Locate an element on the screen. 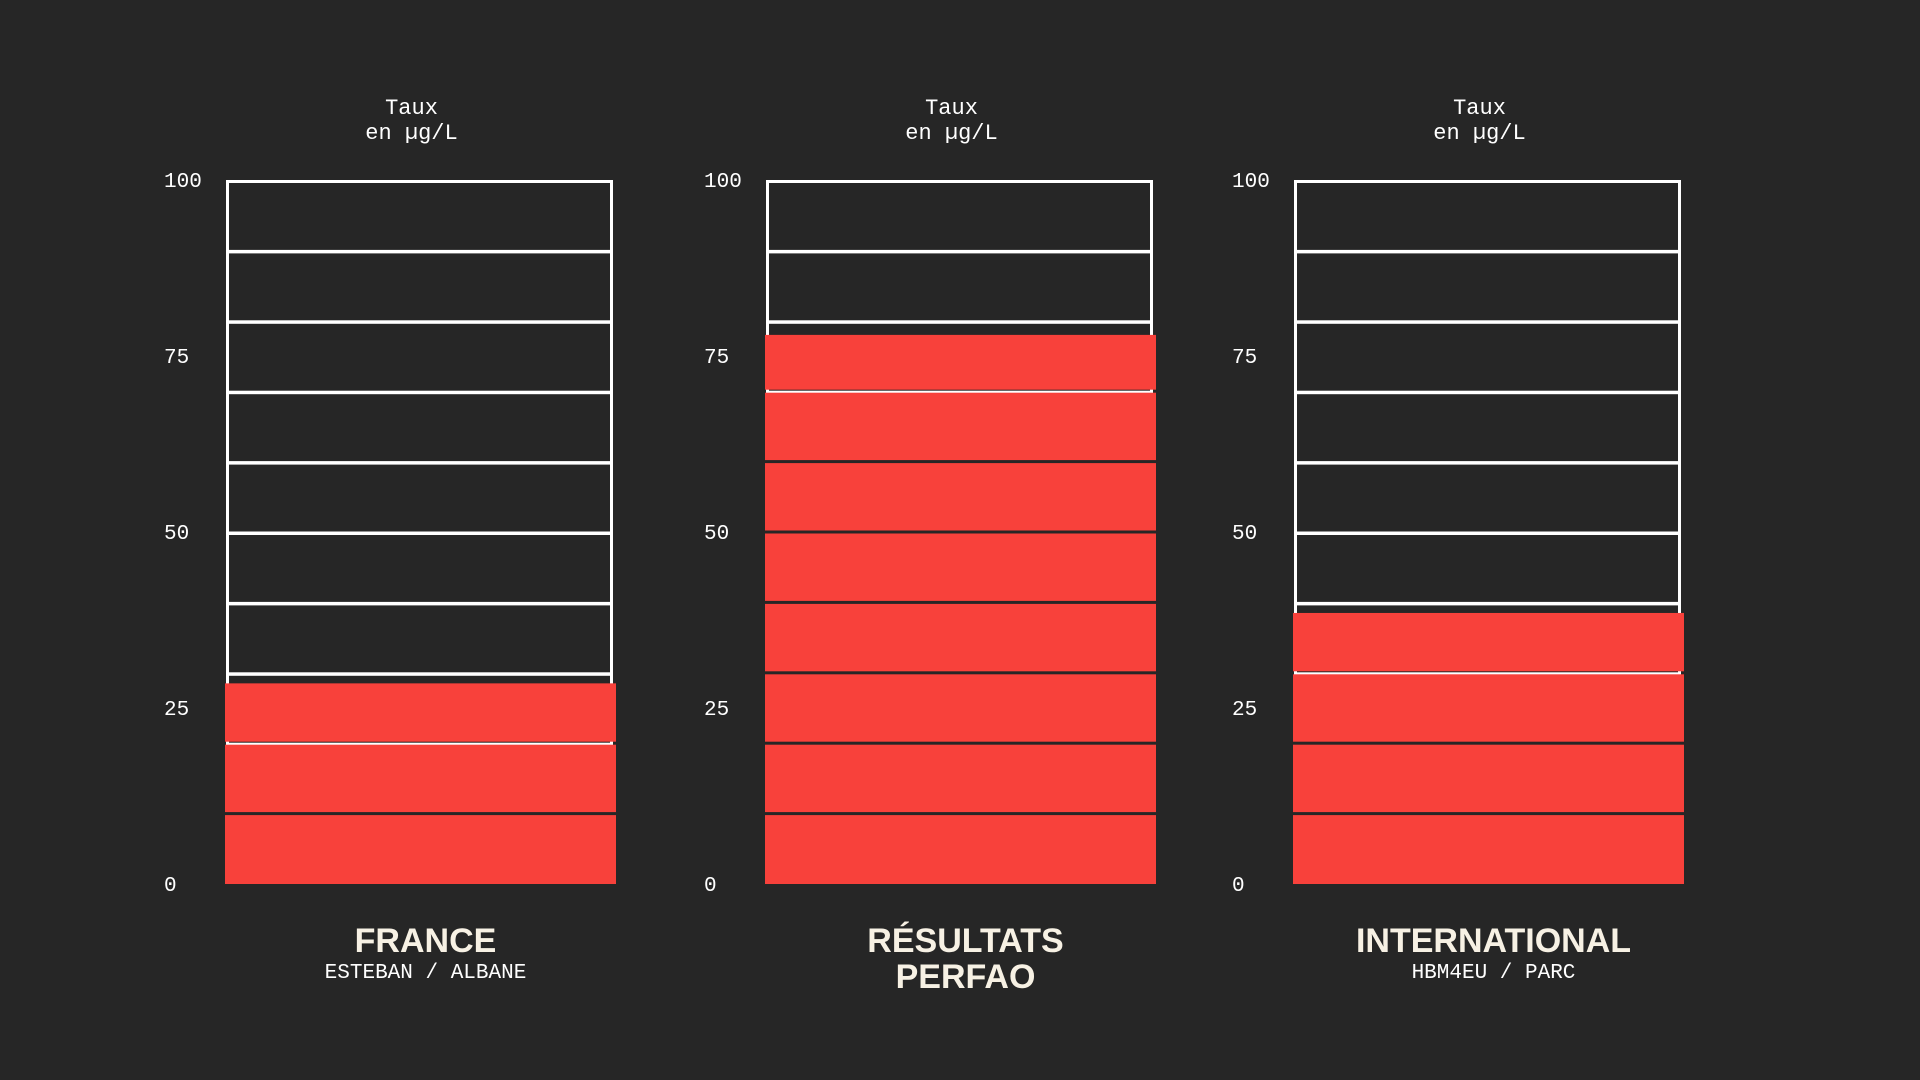 The width and height of the screenshot is (1920, 1080). panel-title: INTERNATIONAL is located at coordinates (1493, 941).